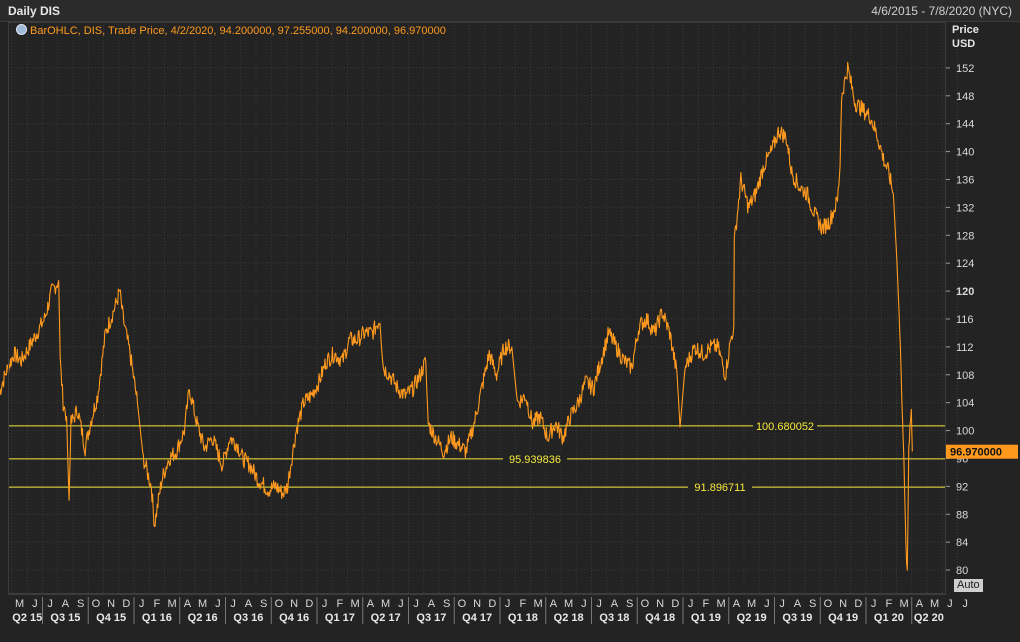 Image resolution: width=1020 pixels, height=642 pixels. I want to click on x-quarter-label: Q1 16, so click(157, 618).